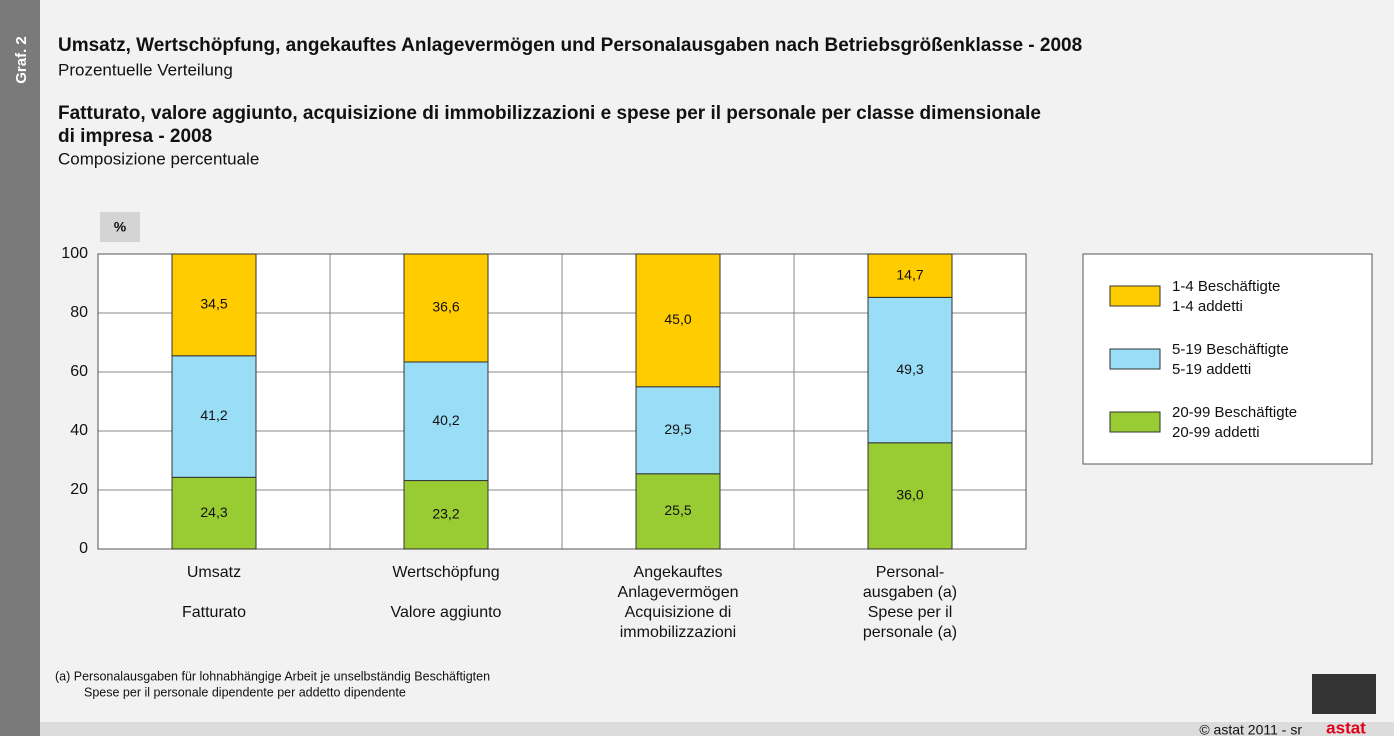  I want to click on y-tick-label: 100, so click(74, 253).